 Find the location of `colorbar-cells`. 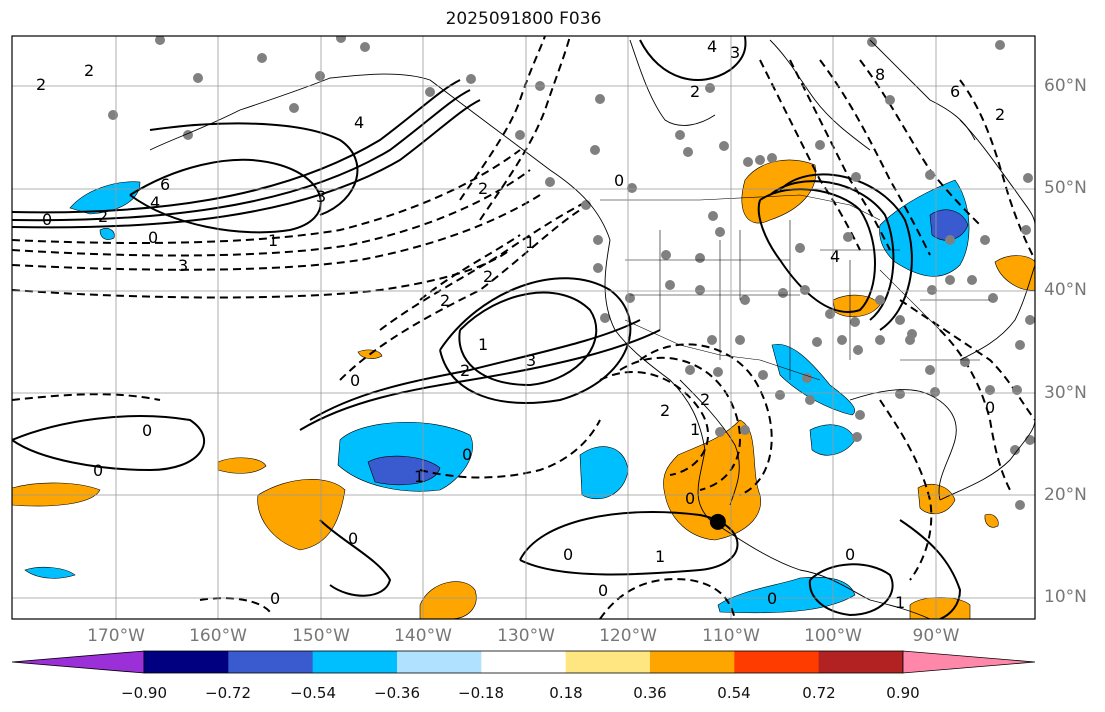

colorbar-cells is located at coordinates (523, 662).